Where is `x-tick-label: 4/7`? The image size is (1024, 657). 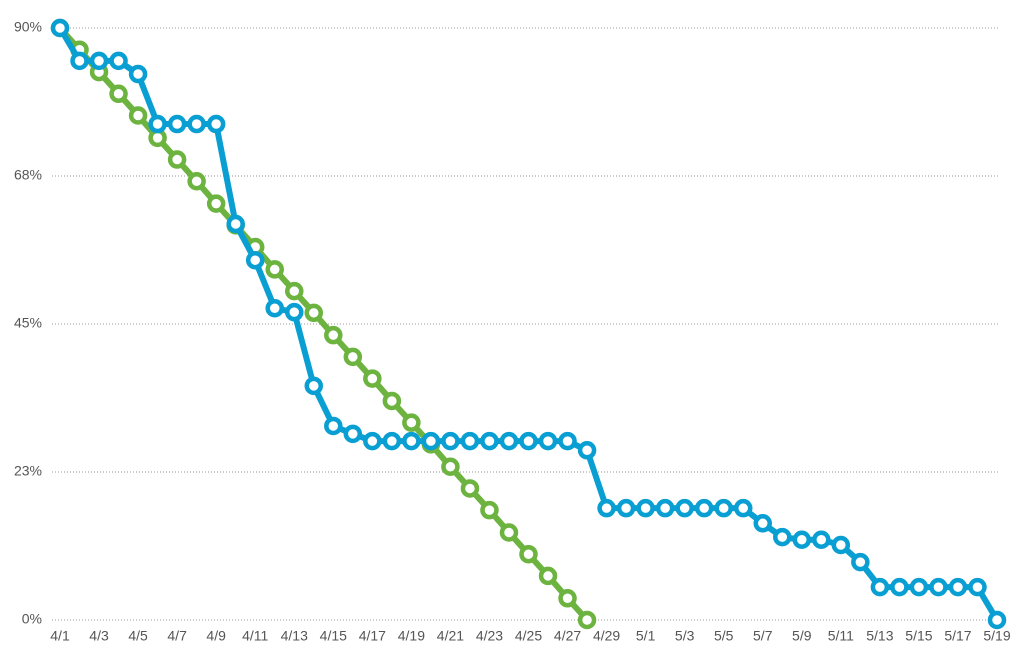
x-tick-label: 4/7 is located at coordinates (177, 636).